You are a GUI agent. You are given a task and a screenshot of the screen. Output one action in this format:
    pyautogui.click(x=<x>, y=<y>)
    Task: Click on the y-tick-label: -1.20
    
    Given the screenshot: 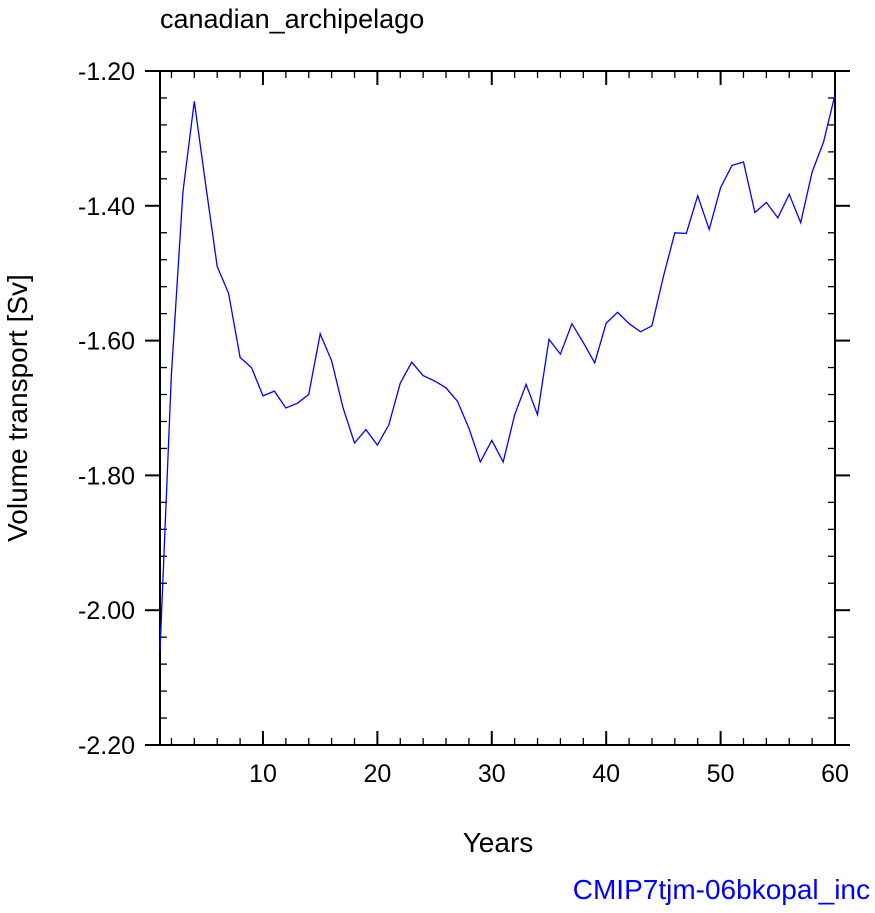 What is the action you would take?
    pyautogui.click(x=106, y=72)
    